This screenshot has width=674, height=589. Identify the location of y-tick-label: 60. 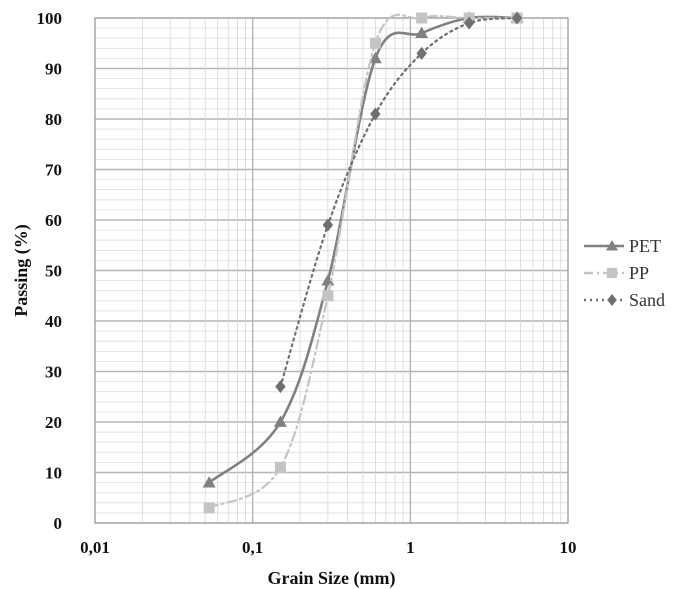
(53, 220).